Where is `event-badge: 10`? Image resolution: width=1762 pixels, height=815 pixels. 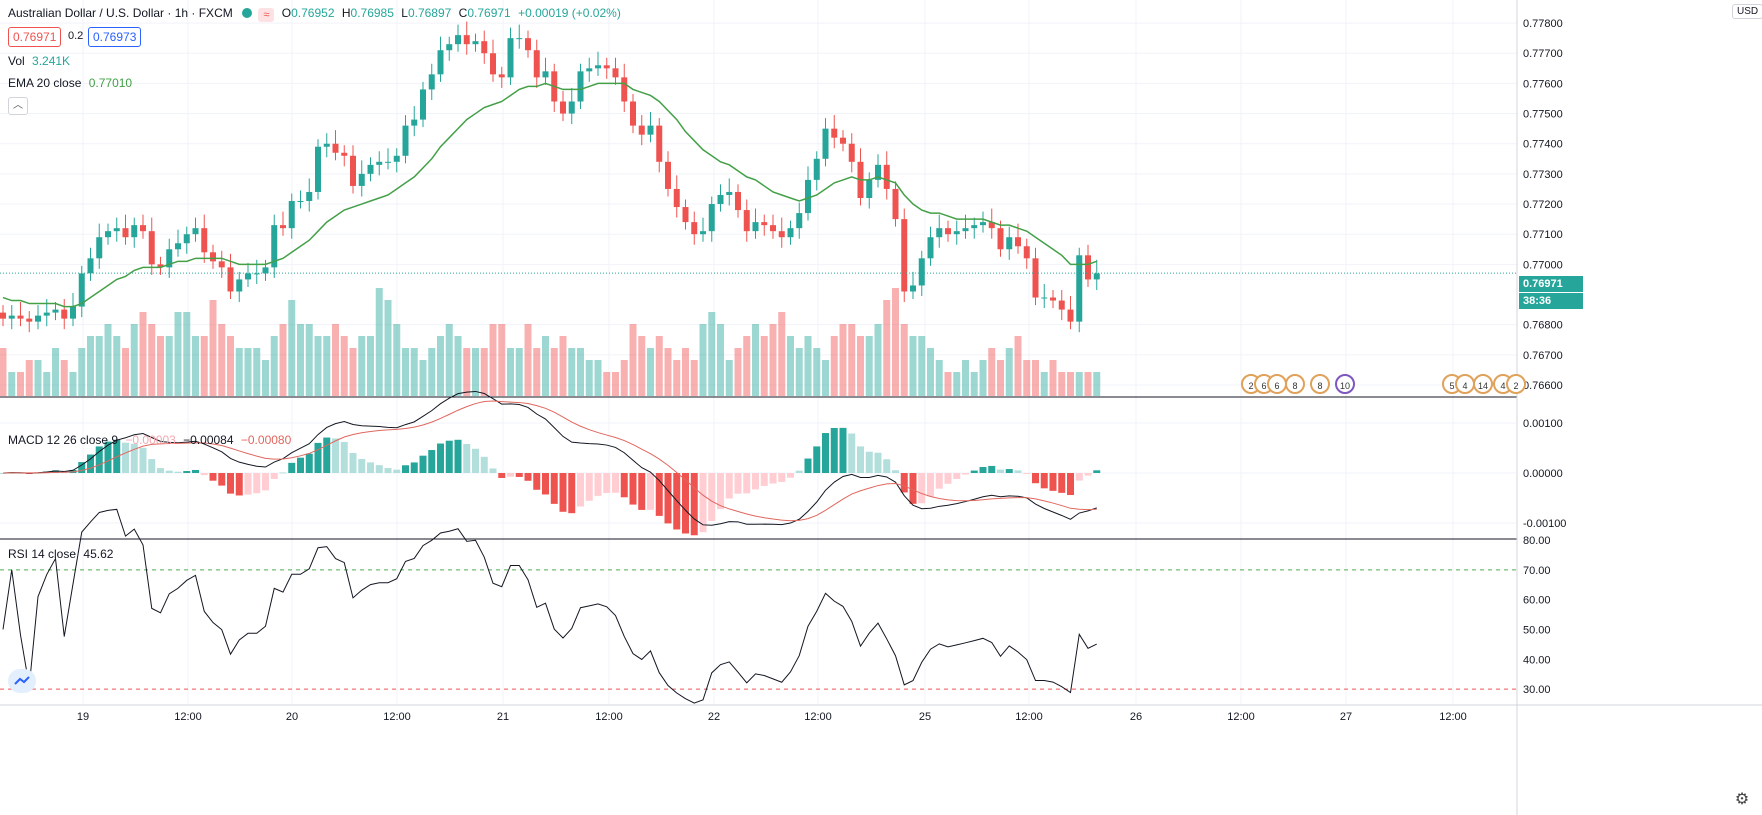 event-badge: 10 is located at coordinates (1345, 384).